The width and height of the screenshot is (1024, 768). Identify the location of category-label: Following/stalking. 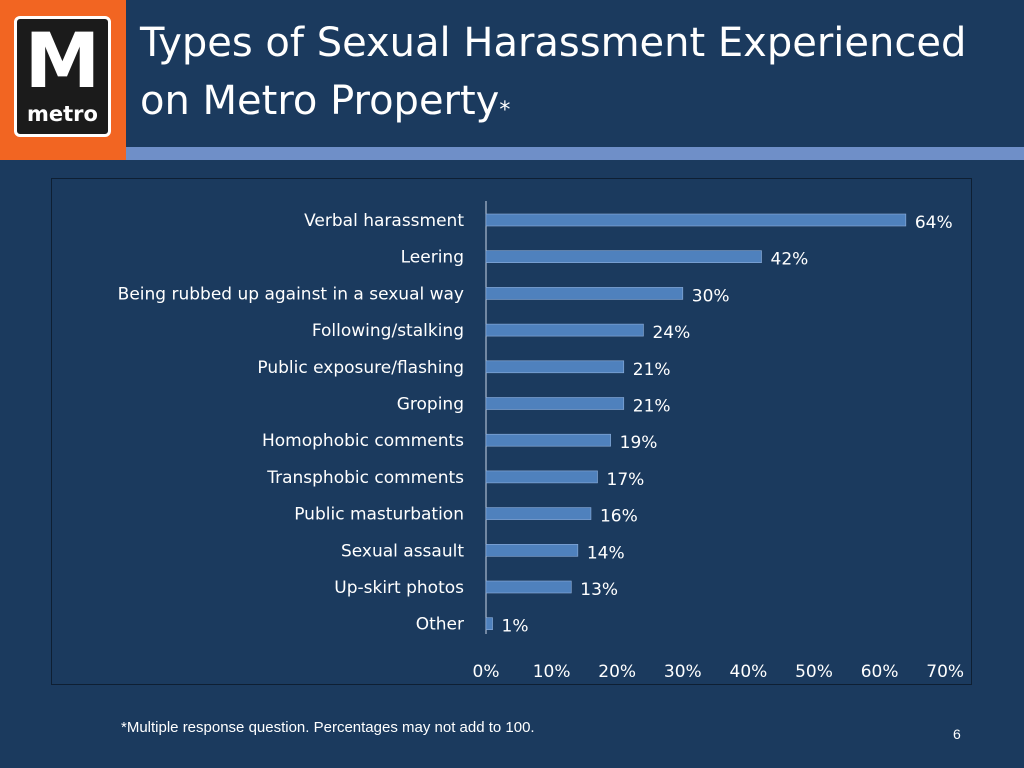
(388, 331).